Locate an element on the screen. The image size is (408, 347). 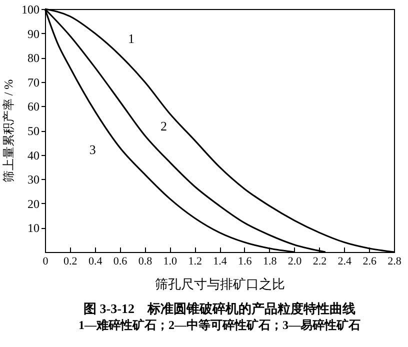
x-tick-label: 0.4 is located at coordinates (95, 262).